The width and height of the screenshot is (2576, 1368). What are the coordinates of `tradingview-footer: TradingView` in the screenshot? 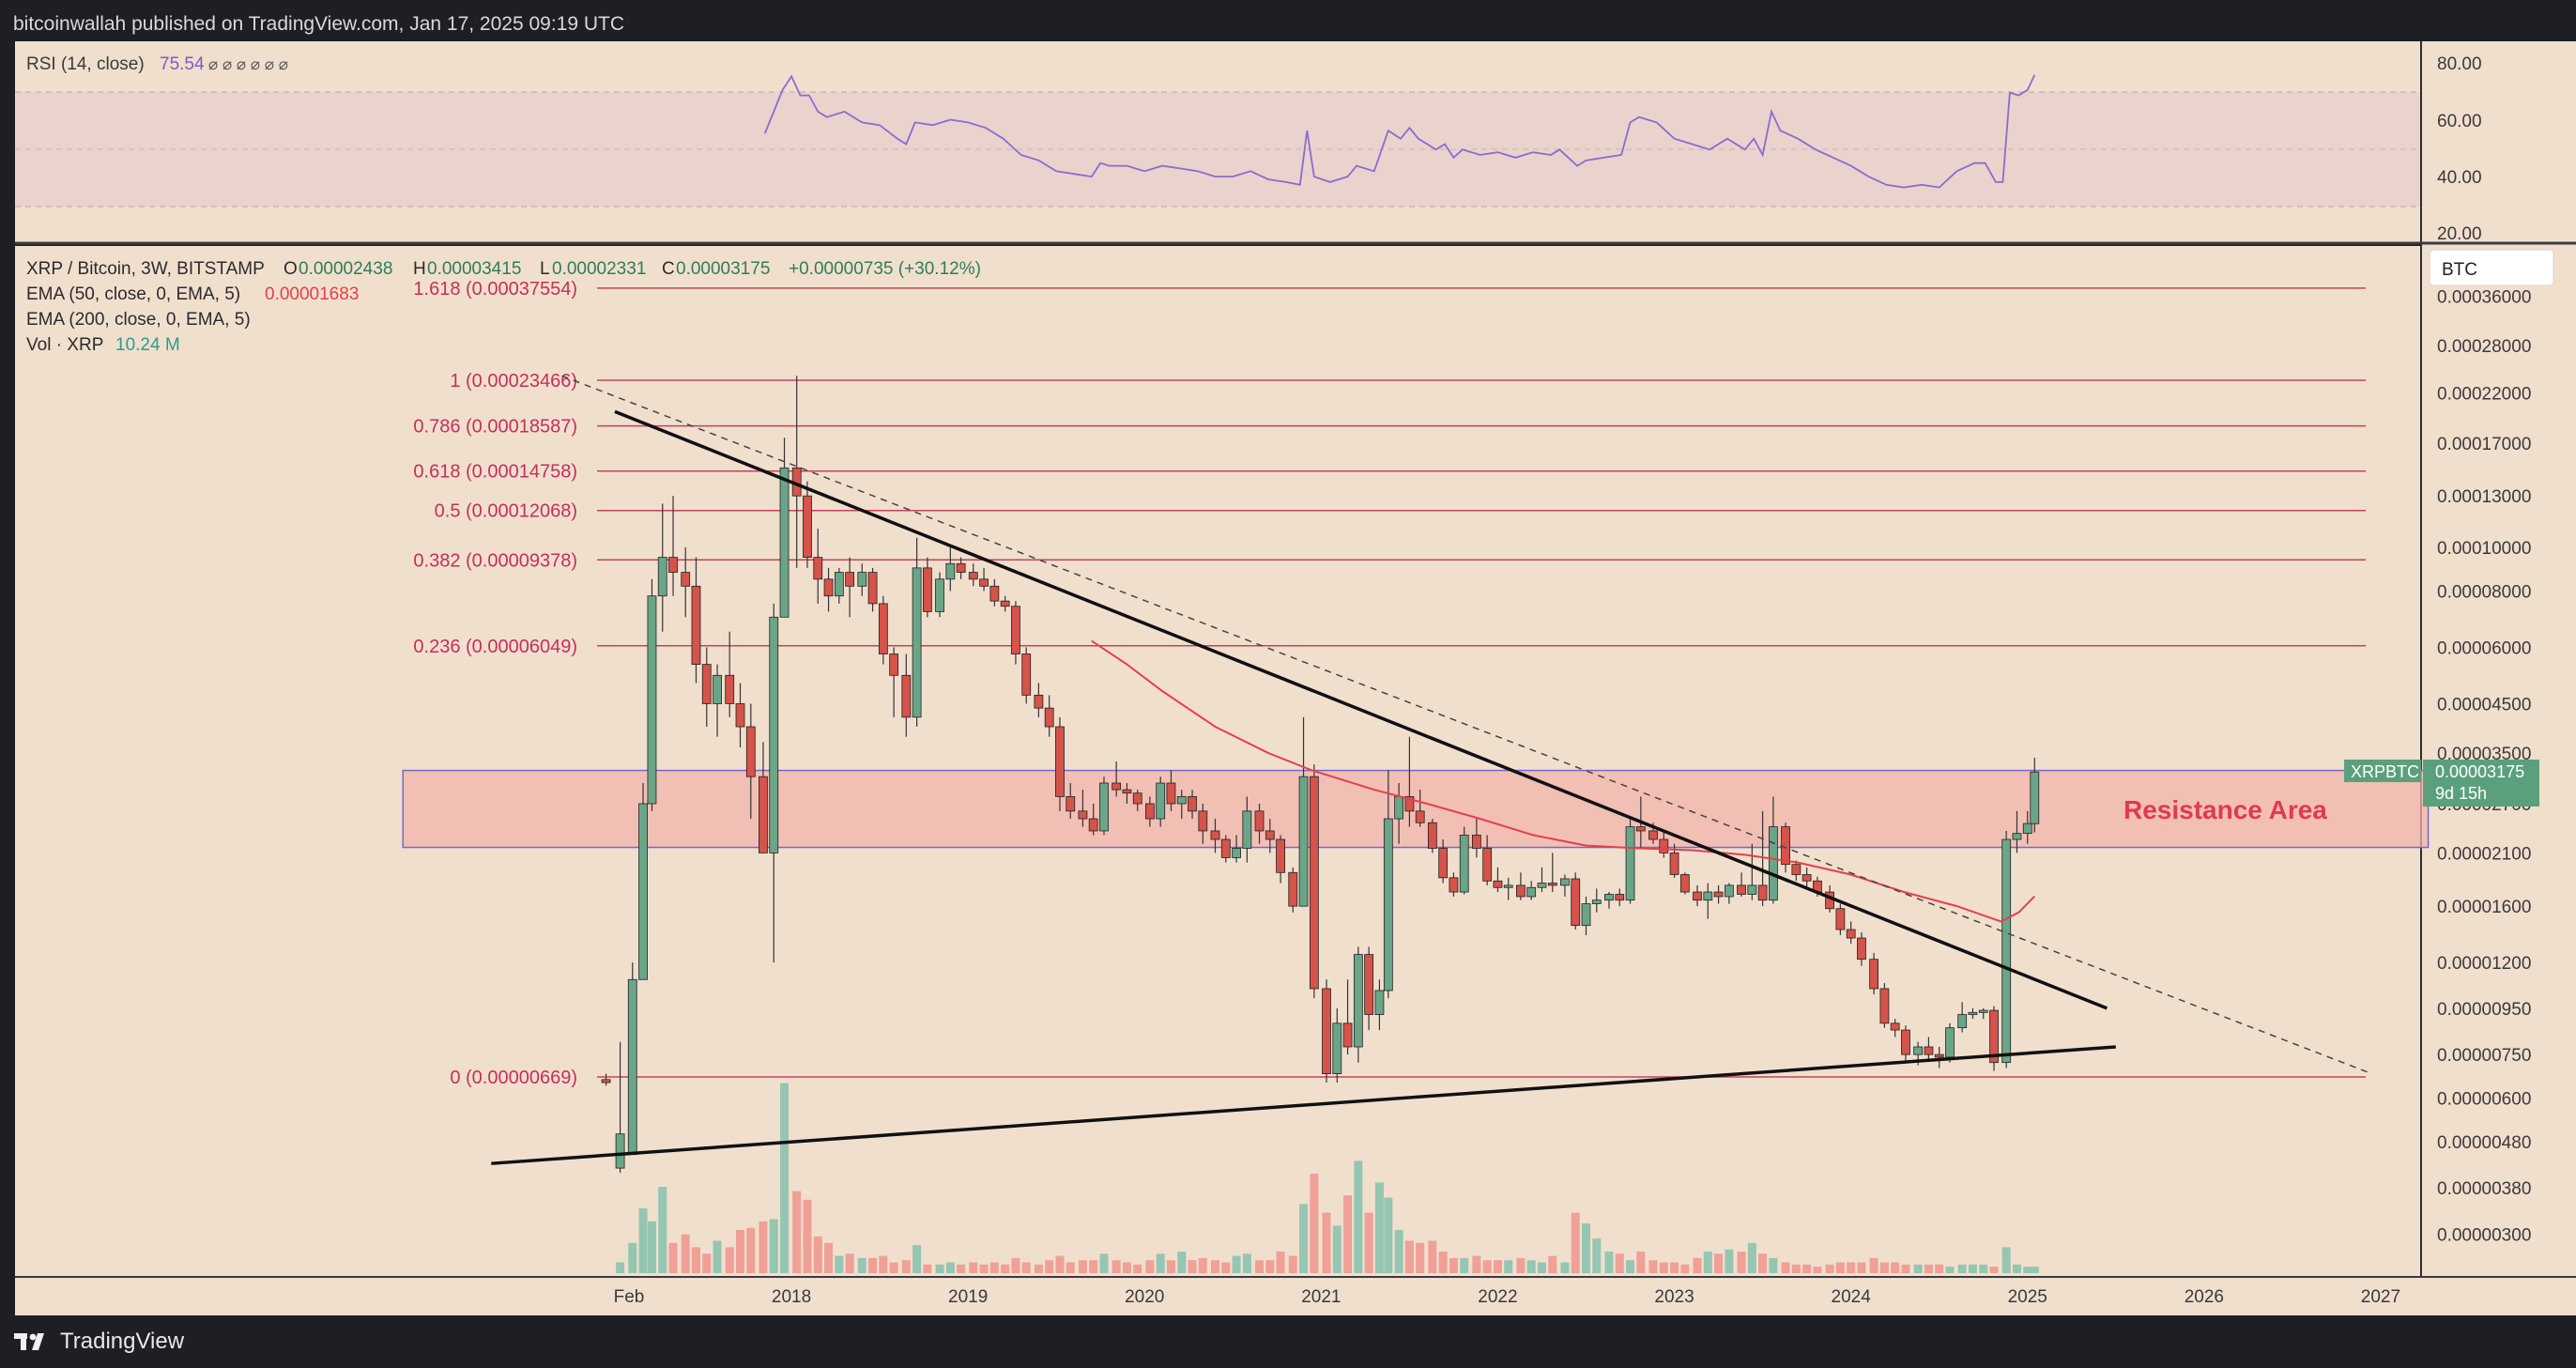 It's located at (99, 1341).